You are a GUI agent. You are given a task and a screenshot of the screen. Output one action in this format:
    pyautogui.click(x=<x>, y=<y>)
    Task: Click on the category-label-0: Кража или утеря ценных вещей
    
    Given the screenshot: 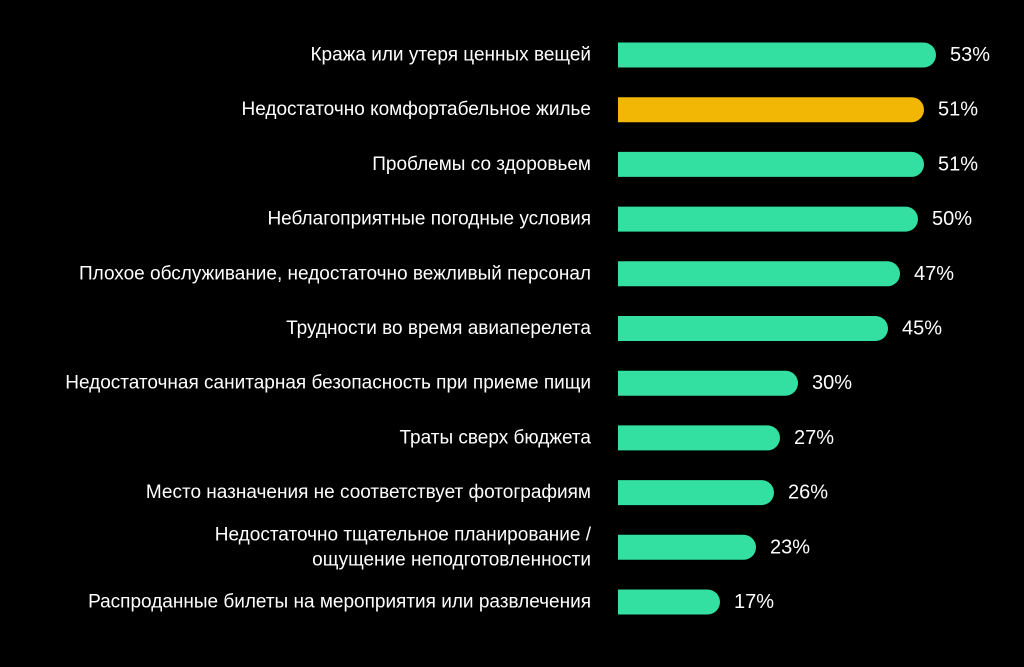 What is the action you would take?
    pyautogui.click(x=450, y=55)
    